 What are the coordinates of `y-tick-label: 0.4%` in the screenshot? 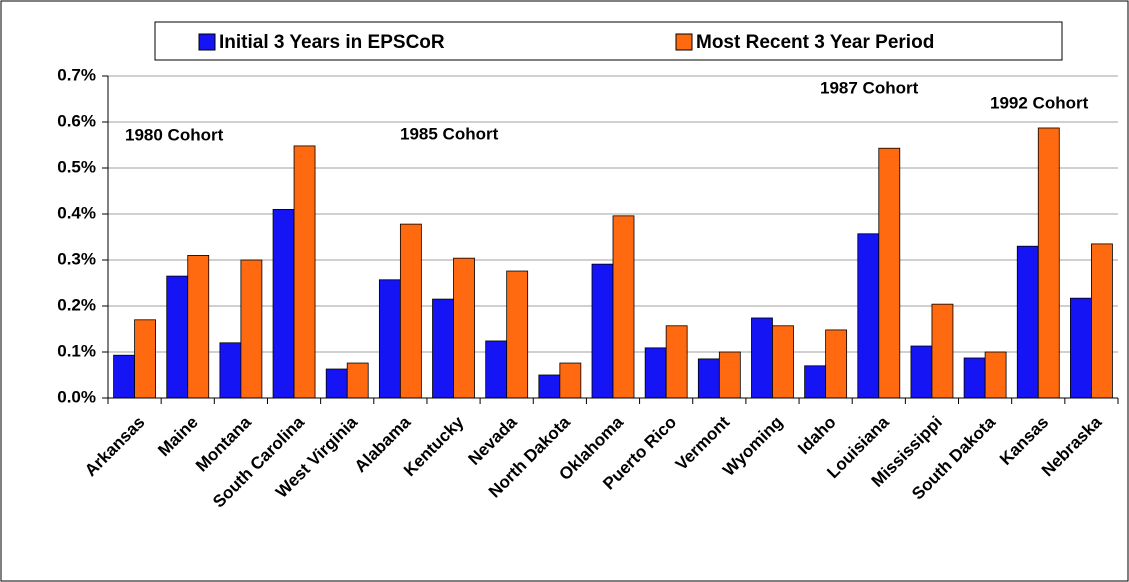 It's located at (76, 212).